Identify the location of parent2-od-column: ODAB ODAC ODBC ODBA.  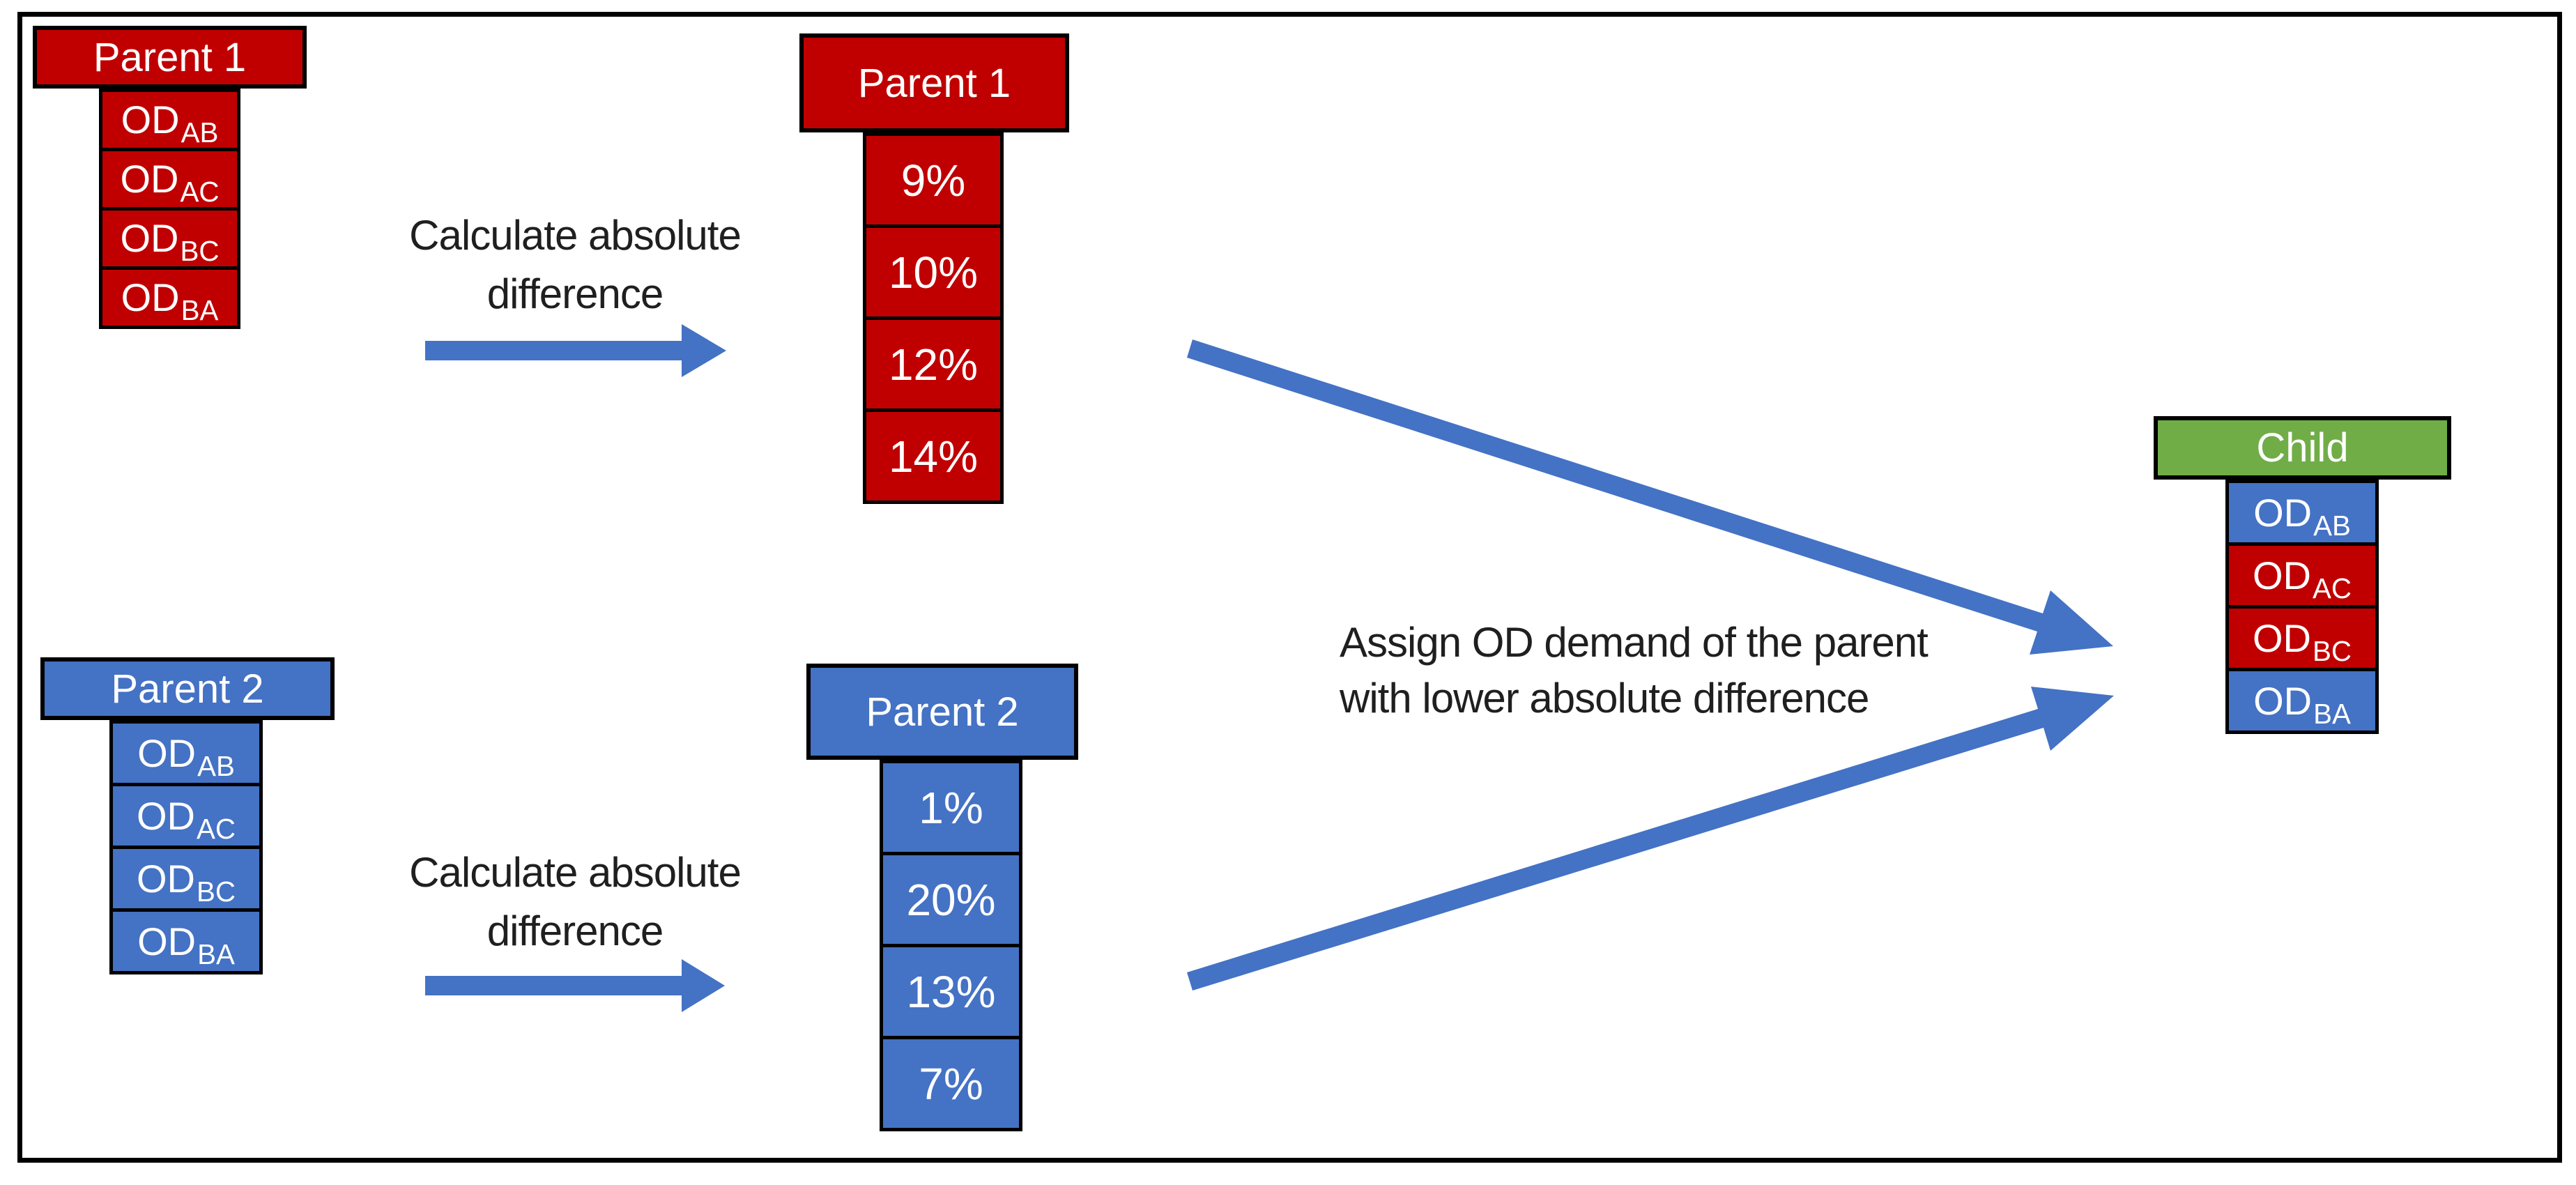
(186, 847).